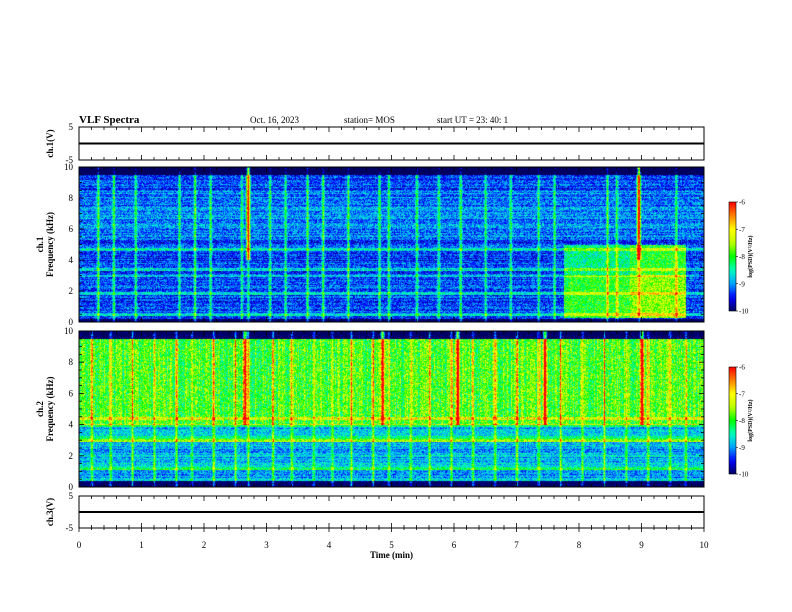  Describe the element at coordinates (472, 120) in the screenshot. I see `start-time-label: start UT = 23: 40: 1` at that location.